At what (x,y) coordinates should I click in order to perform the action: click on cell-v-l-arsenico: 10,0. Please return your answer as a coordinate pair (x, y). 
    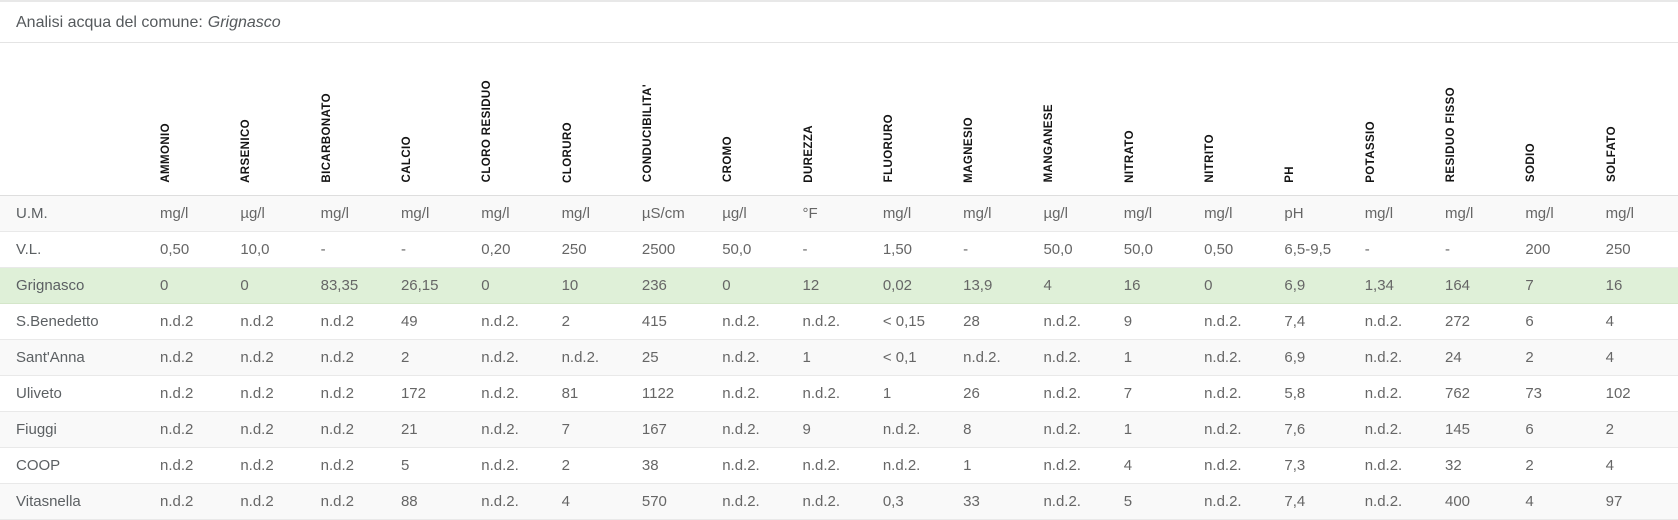
    Looking at the image, I should click on (272, 249).